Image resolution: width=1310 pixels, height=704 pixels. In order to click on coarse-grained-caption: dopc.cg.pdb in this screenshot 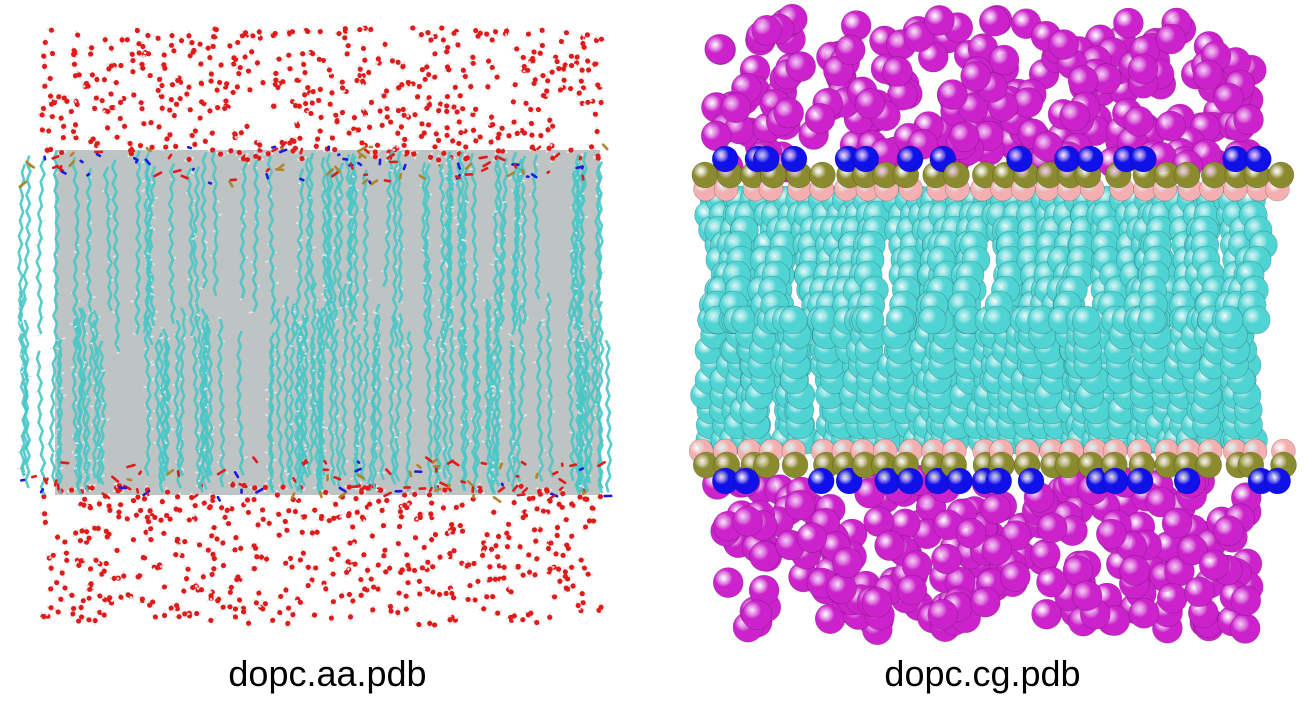, I will do `click(982, 673)`.